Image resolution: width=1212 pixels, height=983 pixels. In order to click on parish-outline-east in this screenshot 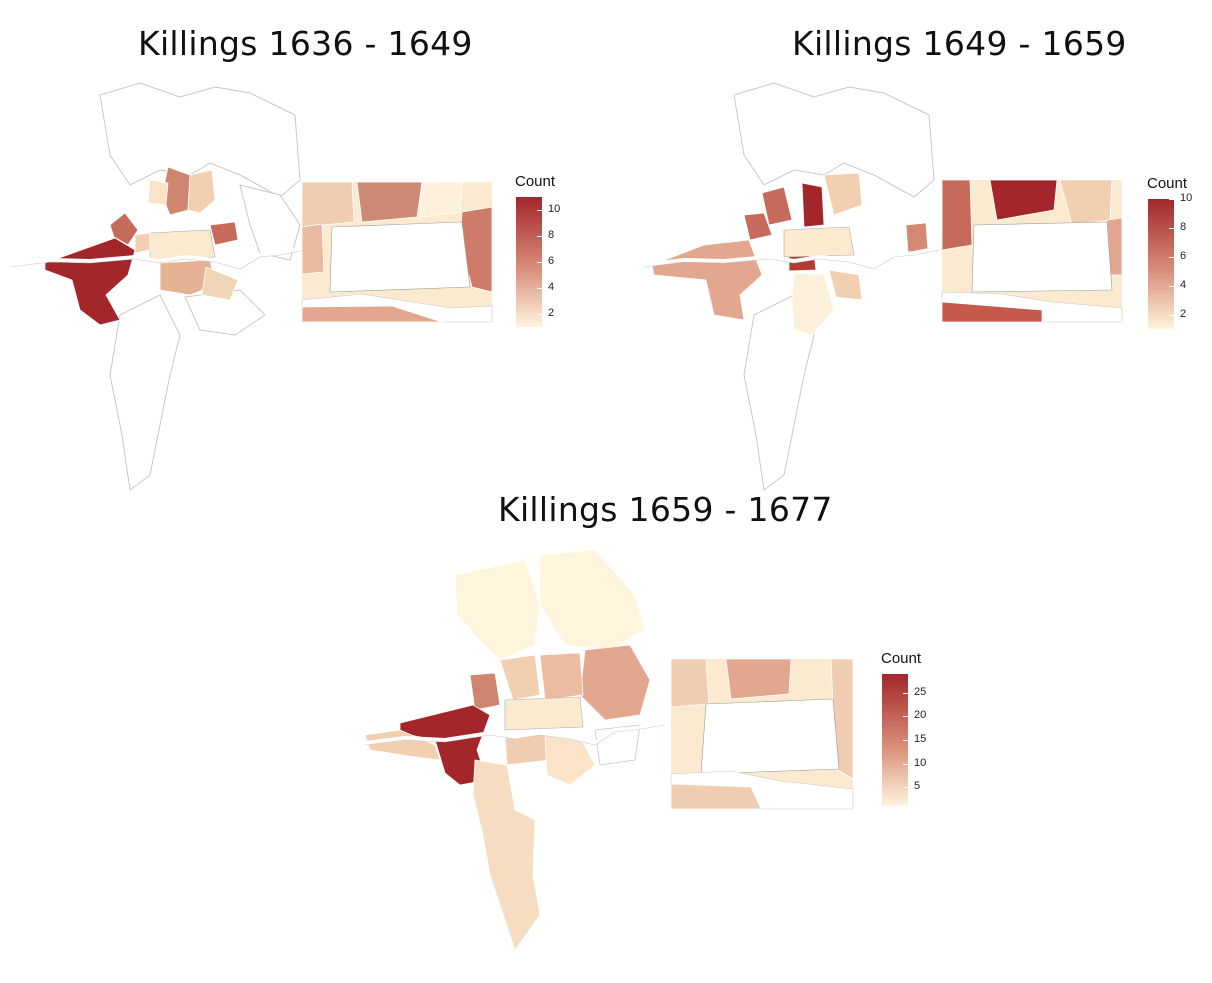, I will do `click(270, 222)`.